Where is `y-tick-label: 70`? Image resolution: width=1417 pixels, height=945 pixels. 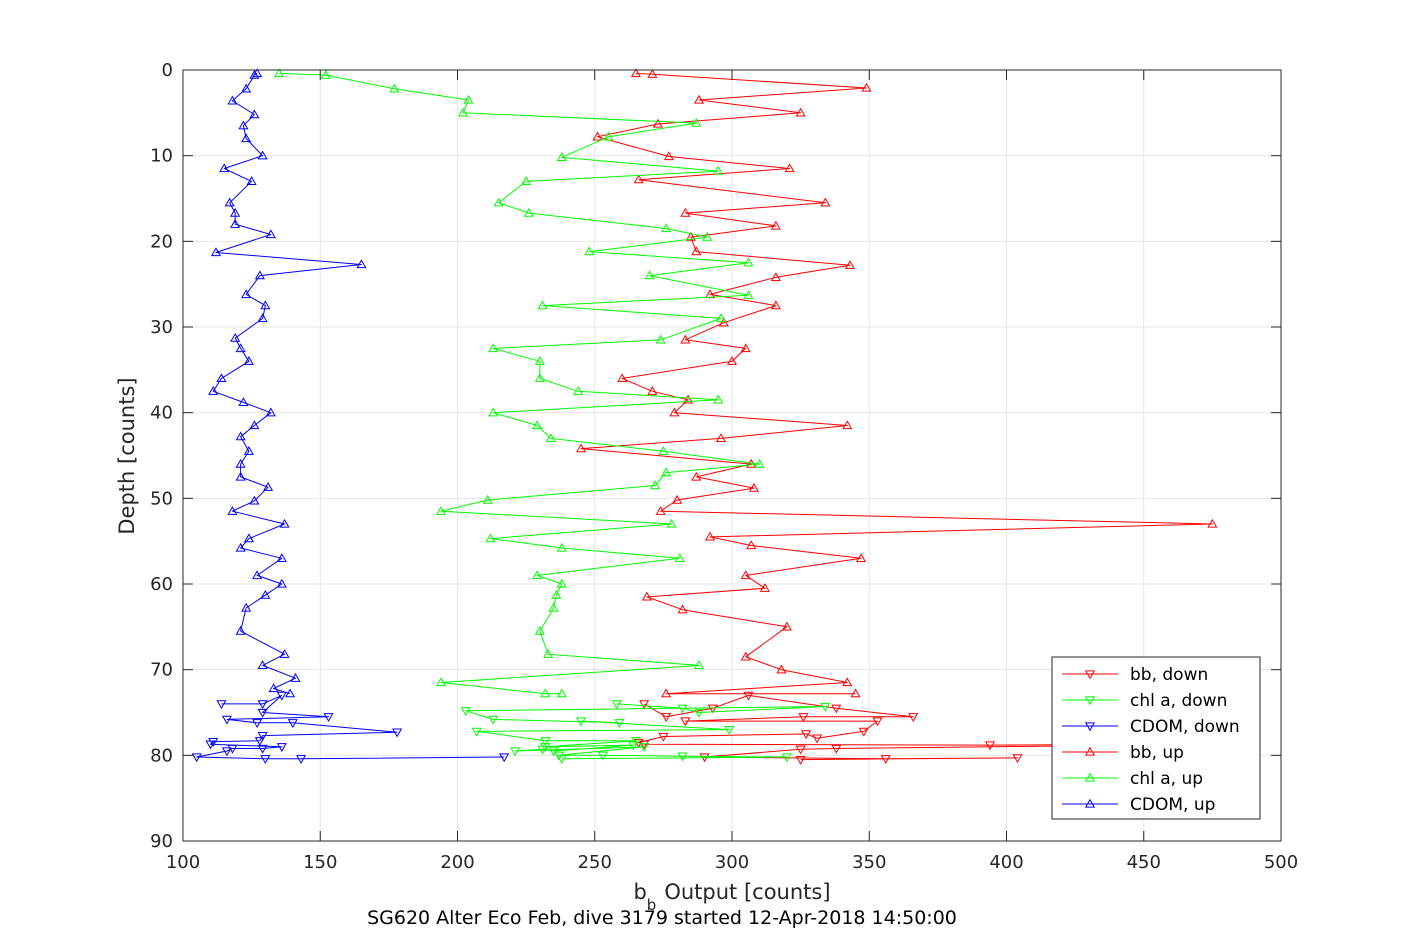 y-tick-label: 70 is located at coordinates (161, 670).